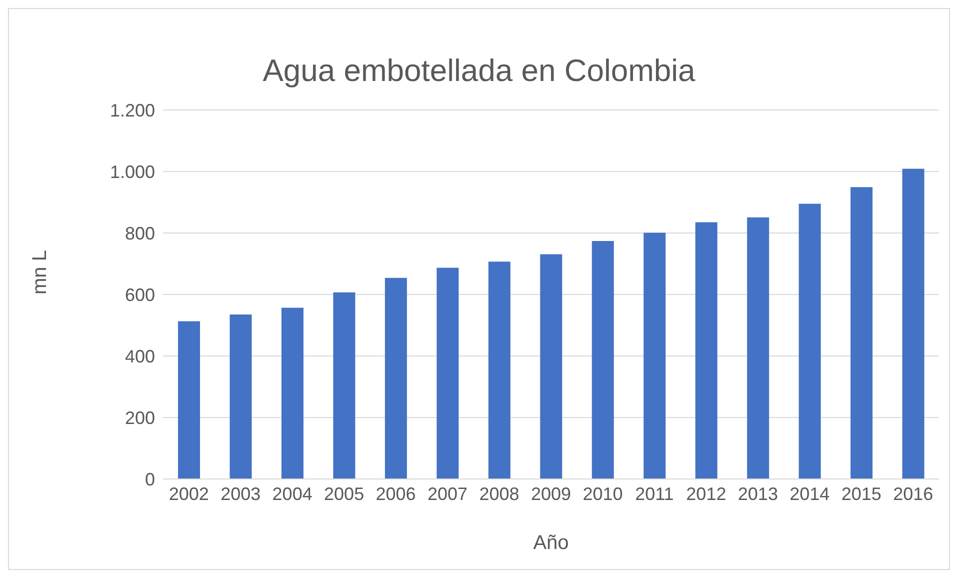 The width and height of the screenshot is (956, 578). What do you see at coordinates (706, 494) in the screenshot?
I see `x-tick-label: 2012` at bounding box center [706, 494].